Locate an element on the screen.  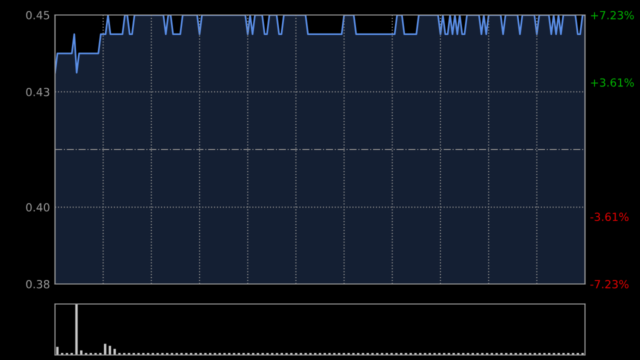
y-tick-label: 0.40 is located at coordinates (38, 207).